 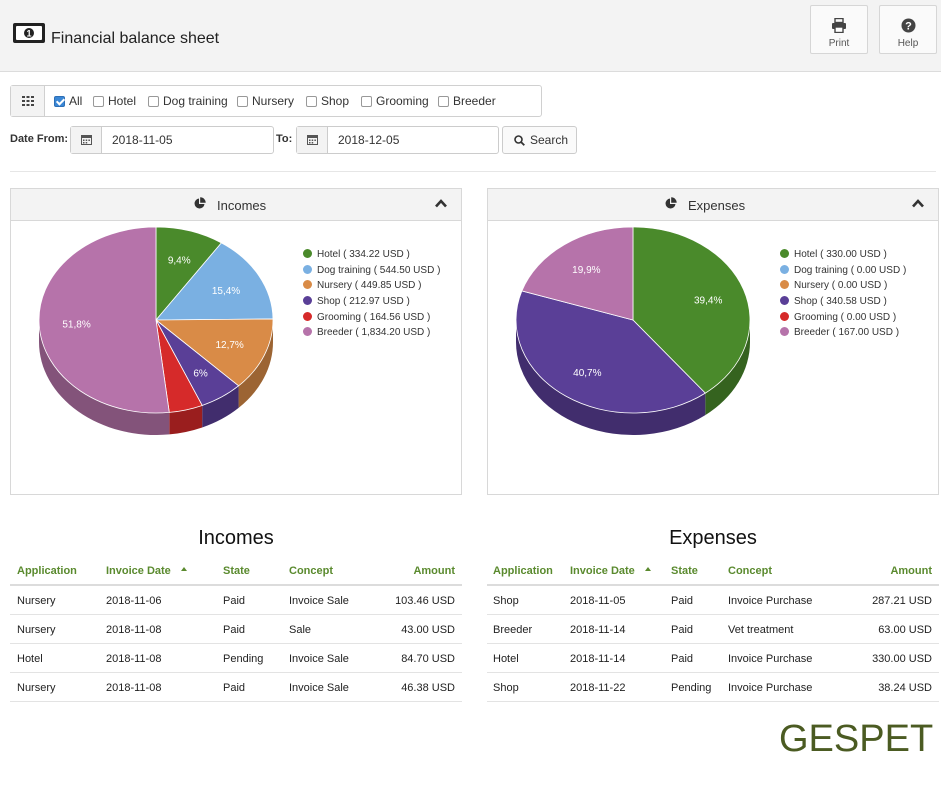 I want to click on legend-item: Dog training ( 544.50 USD ), so click(x=371, y=272).